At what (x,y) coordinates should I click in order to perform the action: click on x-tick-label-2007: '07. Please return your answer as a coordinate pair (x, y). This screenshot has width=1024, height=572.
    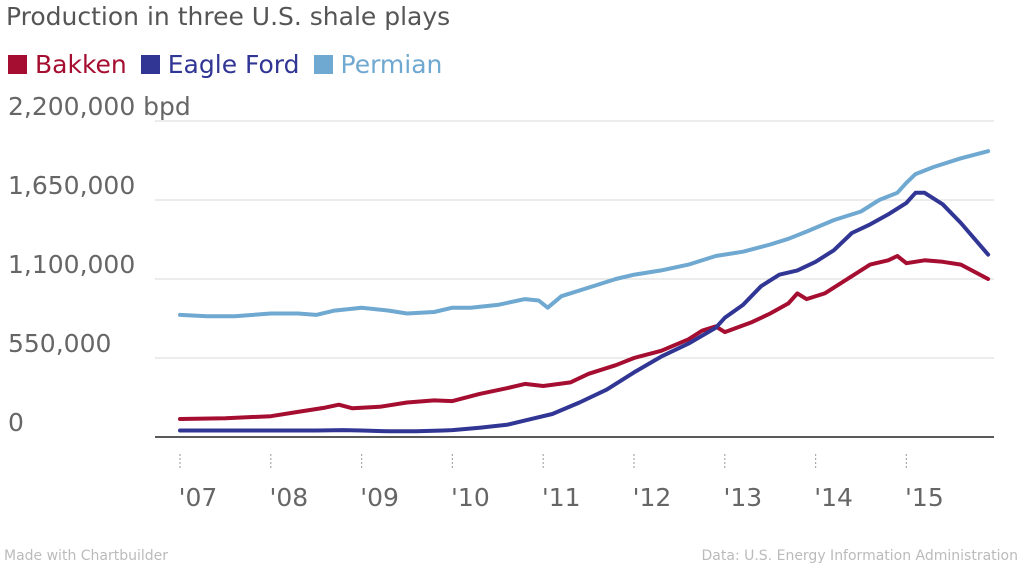
    Looking at the image, I should click on (198, 497).